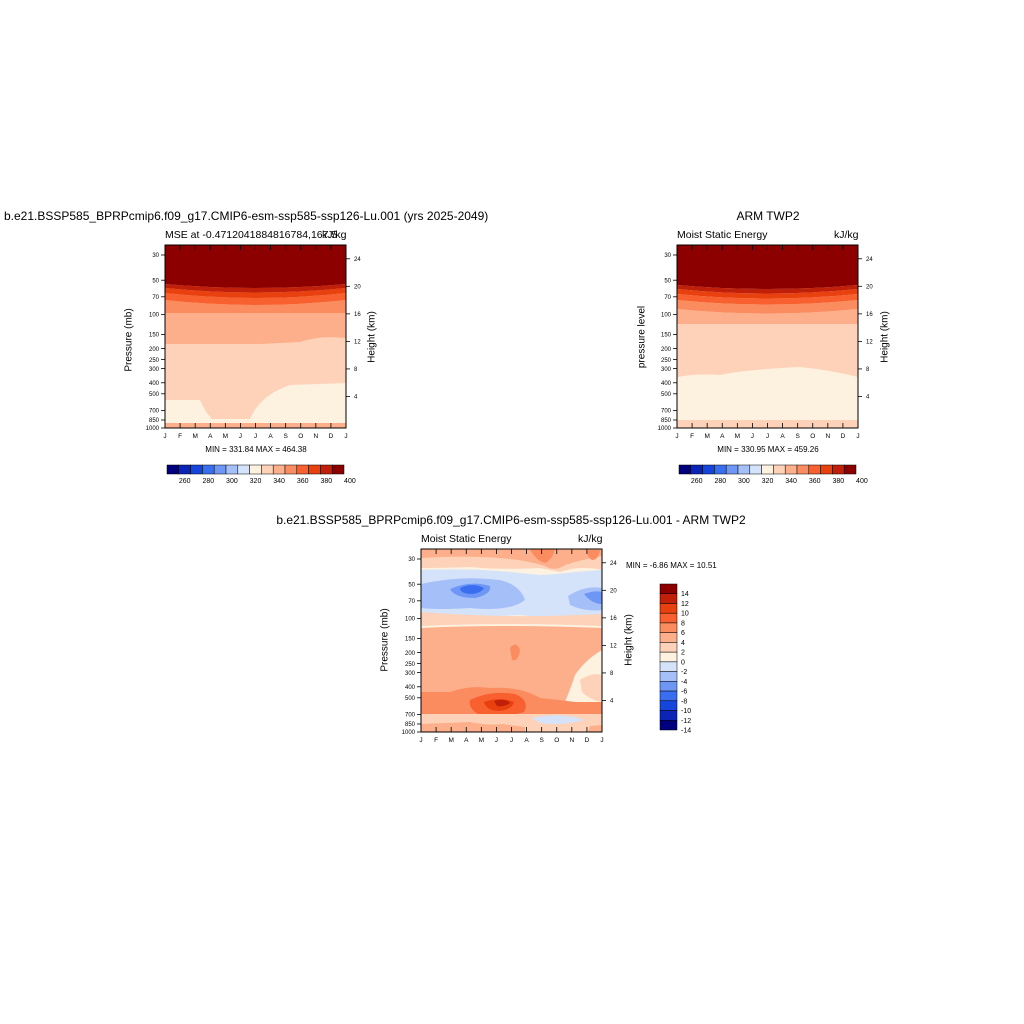  I want to click on colorbar-label: -4, so click(684, 682).